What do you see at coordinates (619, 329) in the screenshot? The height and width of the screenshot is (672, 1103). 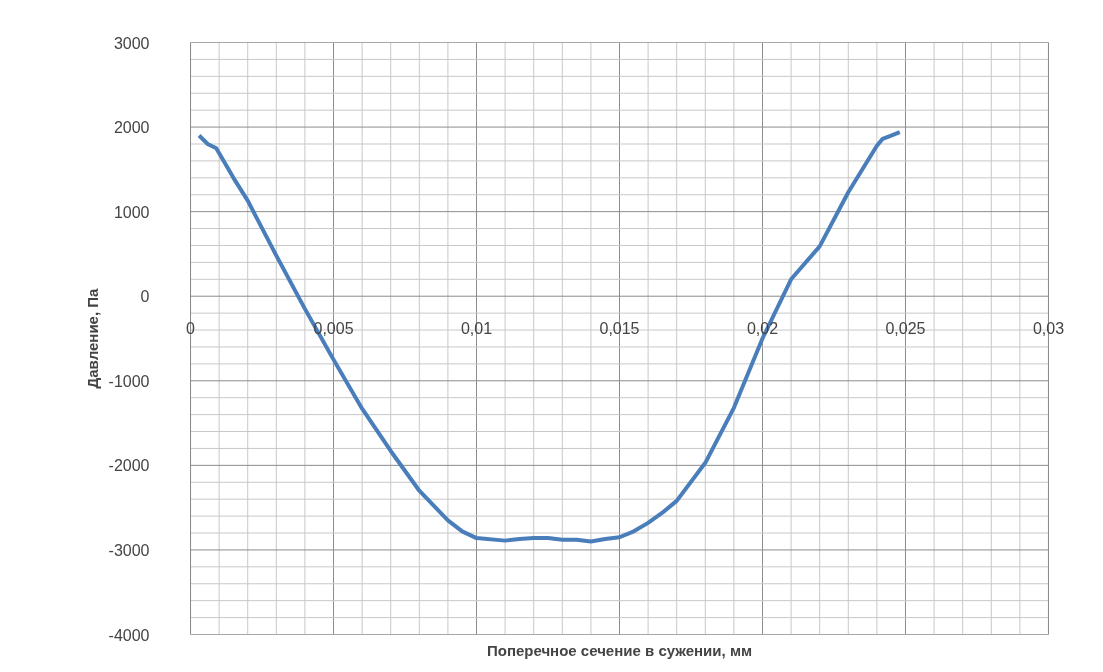 I see `x-tick-label: 0,015` at bounding box center [619, 329].